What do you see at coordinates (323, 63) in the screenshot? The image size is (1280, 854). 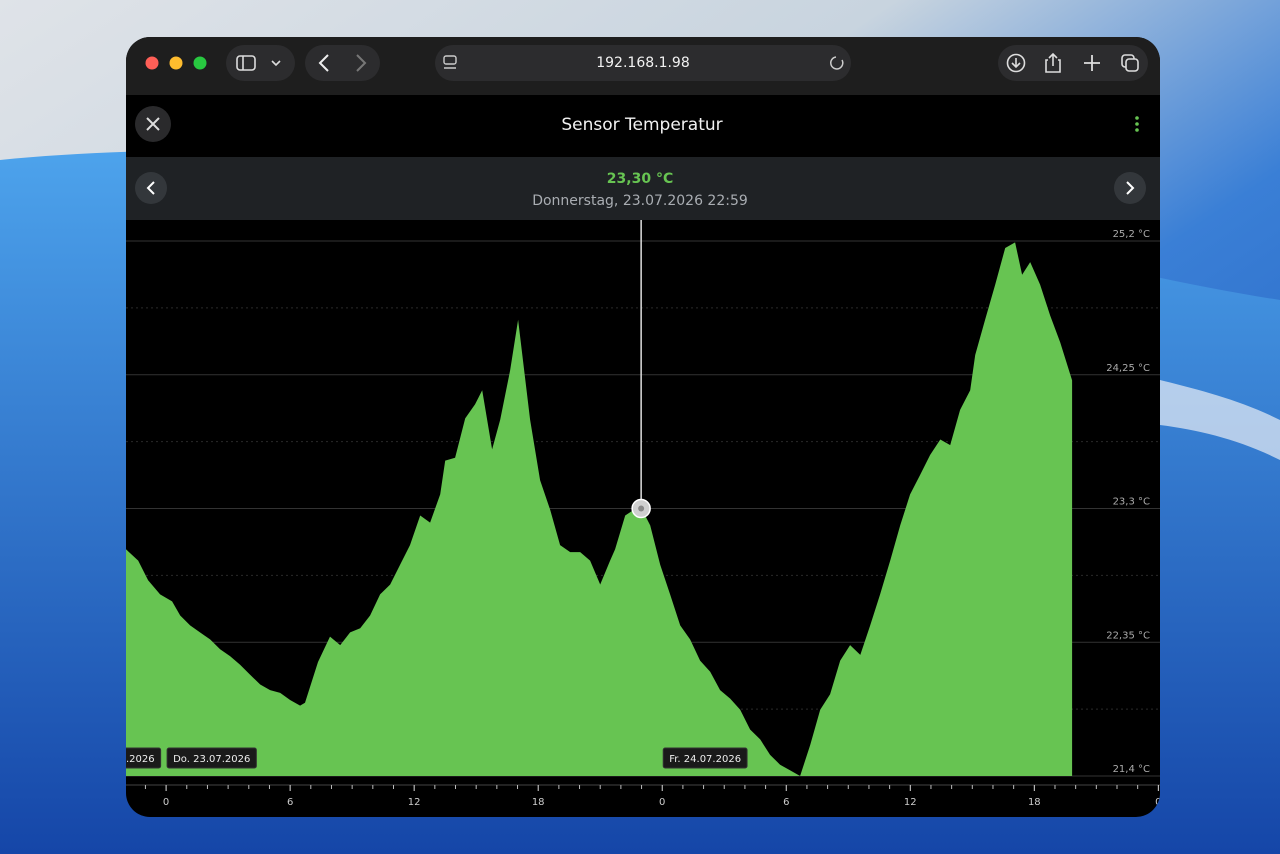 I see `back-button` at bounding box center [323, 63].